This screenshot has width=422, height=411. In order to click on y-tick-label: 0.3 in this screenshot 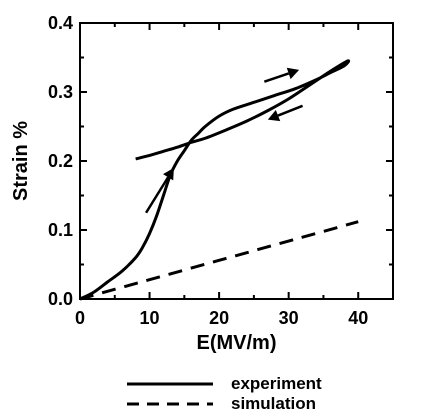, I will do `click(60, 92)`.